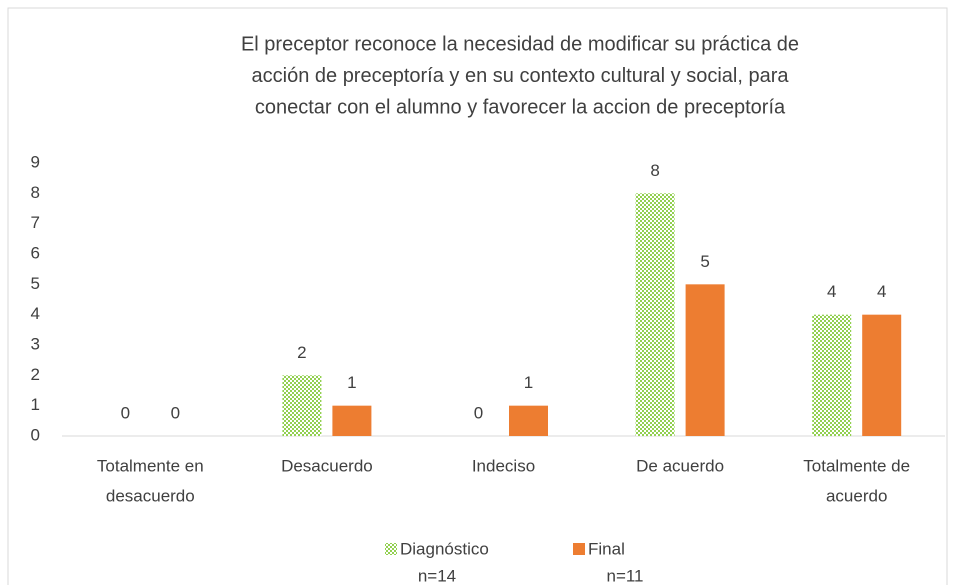  Describe the element at coordinates (35, 252) in the screenshot. I see `y-tick-label: 6` at that location.